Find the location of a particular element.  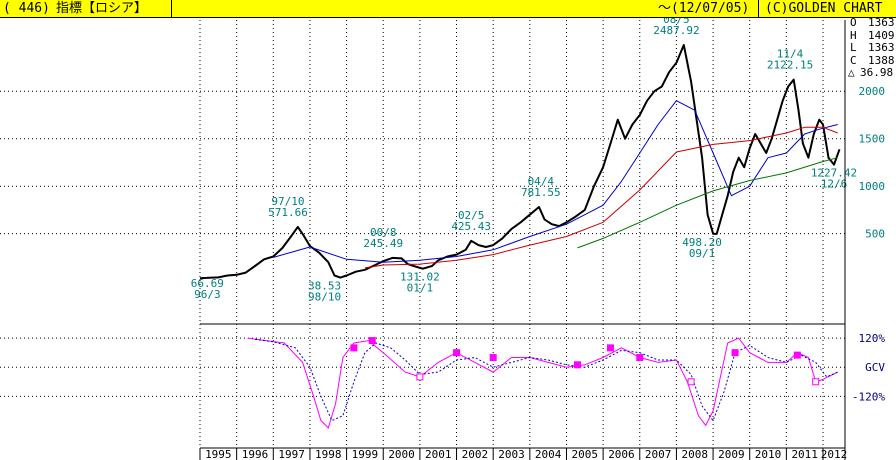

annotation-label: 425.43 is located at coordinates (471, 226).